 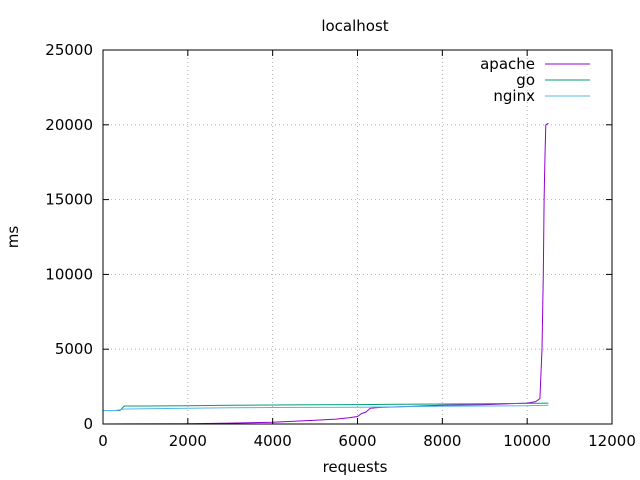 I want to click on y-tick-label: 0, so click(x=88, y=424).